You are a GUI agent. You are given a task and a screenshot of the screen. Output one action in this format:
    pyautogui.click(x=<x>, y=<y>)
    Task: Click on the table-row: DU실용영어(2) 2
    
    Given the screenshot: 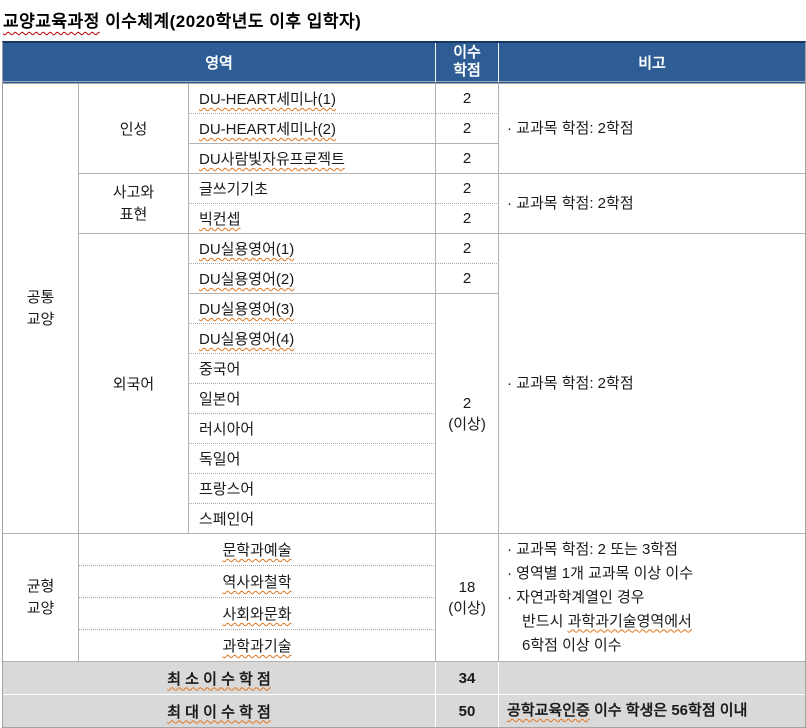 What is the action you would take?
    pyautogui.click(x=404, y=279)
    